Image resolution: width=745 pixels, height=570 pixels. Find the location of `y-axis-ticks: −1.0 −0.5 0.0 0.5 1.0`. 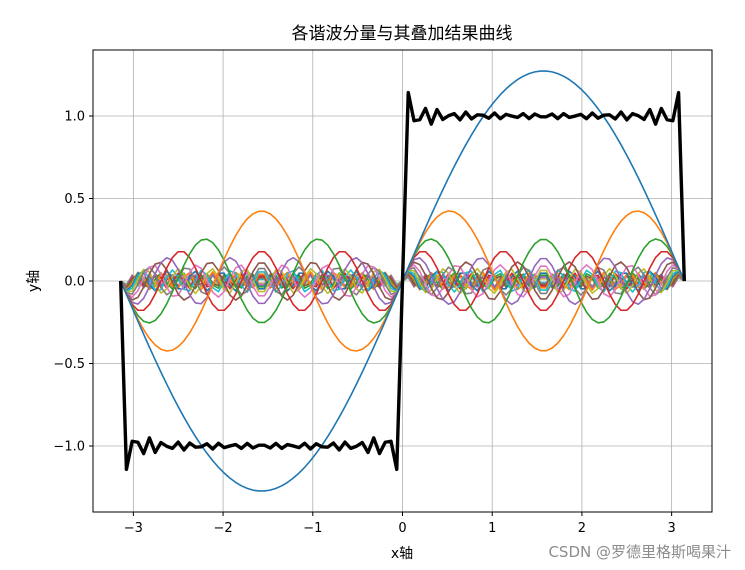

y-axis-ticks: −1.0 −0.5 0.0 0.5 1.0 is located at coordinates (73, 282).